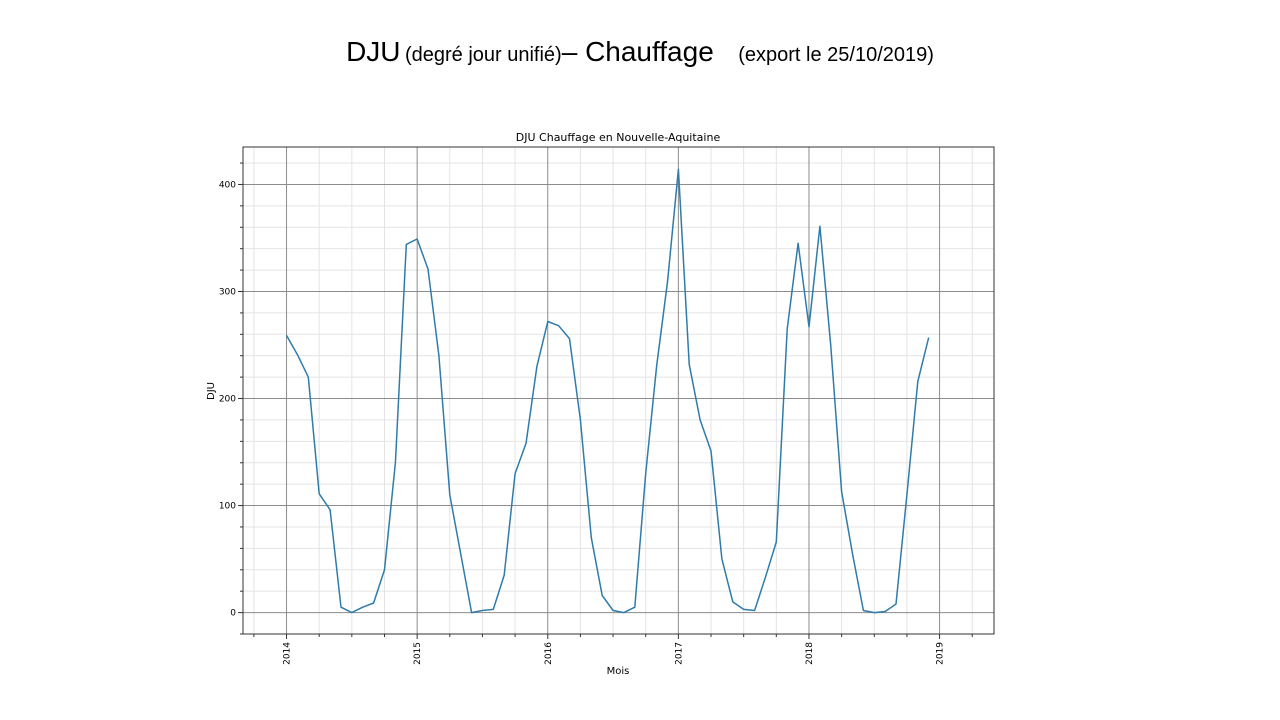 This screenshot has height=720, width=1280. What do you see at coordinates (810, 653) in the screenshot?
I see `x-tick-label: 2018` at bounding box center [810, 653].